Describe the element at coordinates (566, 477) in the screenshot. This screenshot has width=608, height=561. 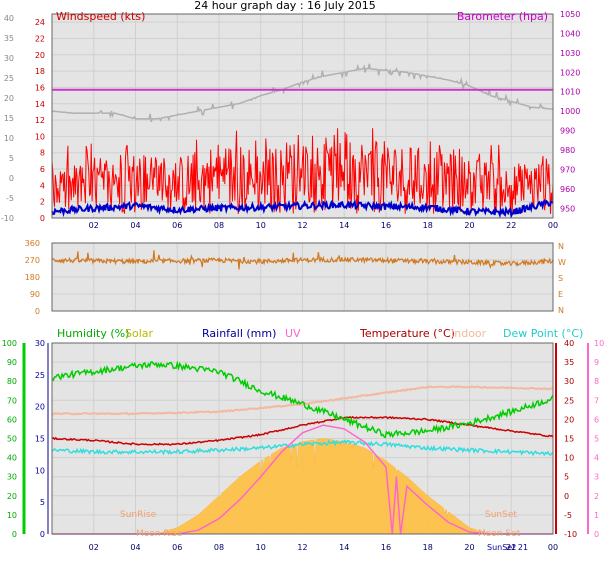
I see `tick-label-temp: 5` at that location.